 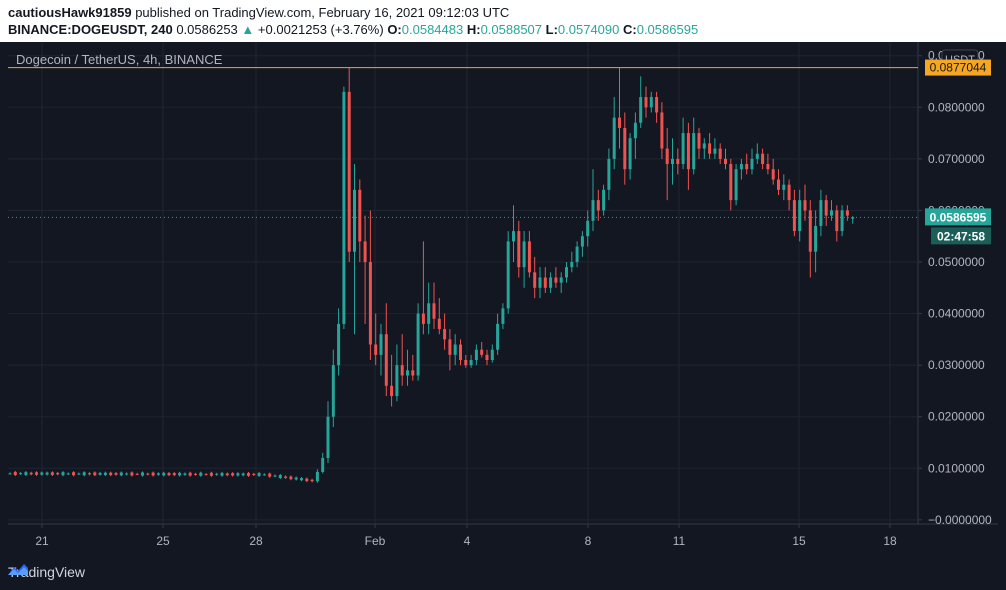 What do you see at coordinates (320, 29) in the screenshot?
I see `change-value: +0.0021253 (+3.76%)` at bounding box center [320, 29].